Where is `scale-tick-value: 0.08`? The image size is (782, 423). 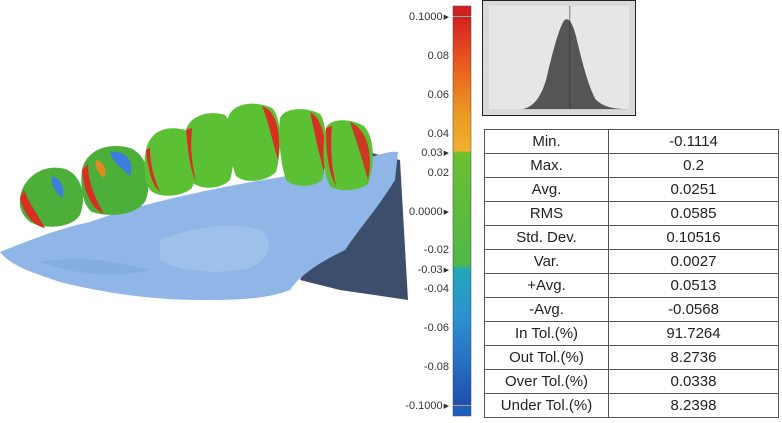
scale-tick-value: 0.08 is located at coordinates (438, 55).